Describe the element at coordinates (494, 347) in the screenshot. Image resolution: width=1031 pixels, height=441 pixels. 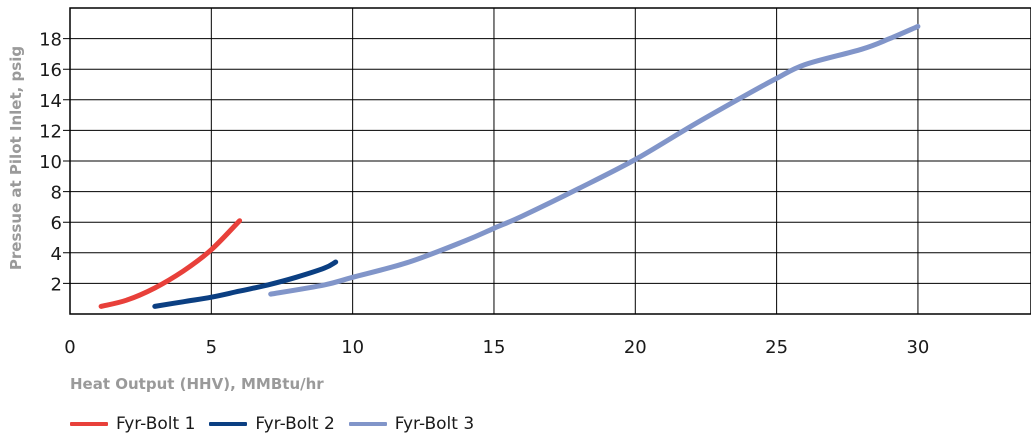
I see `x-tick-label: 15` at that location.